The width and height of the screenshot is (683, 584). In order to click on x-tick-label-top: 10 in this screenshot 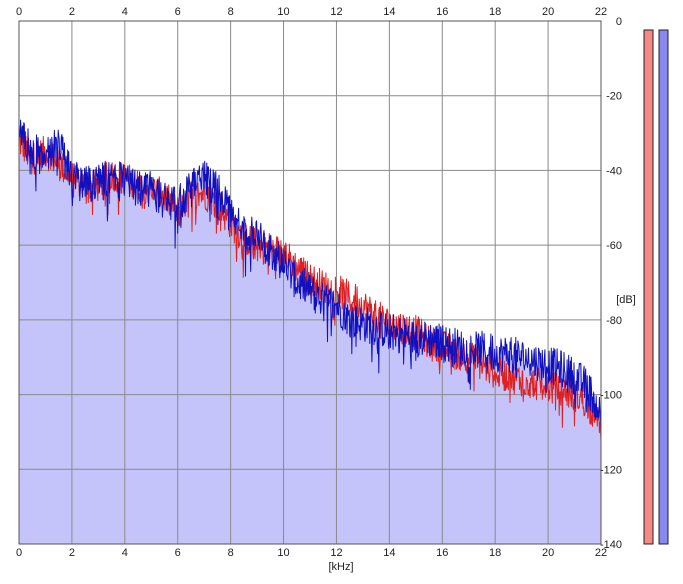, I will do `click(283, 12)`.